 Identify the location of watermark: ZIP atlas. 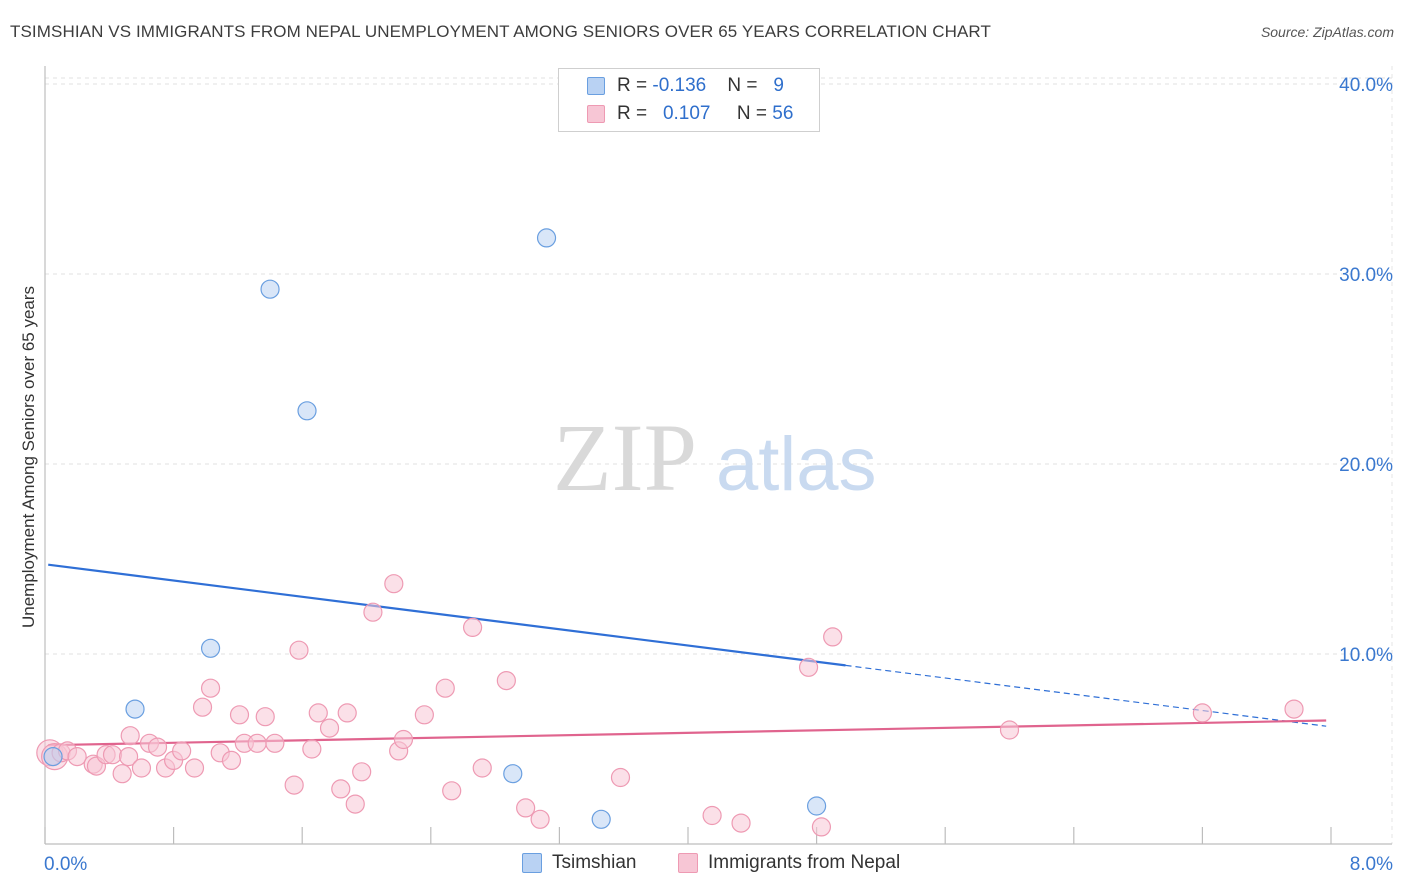
(715, 457).